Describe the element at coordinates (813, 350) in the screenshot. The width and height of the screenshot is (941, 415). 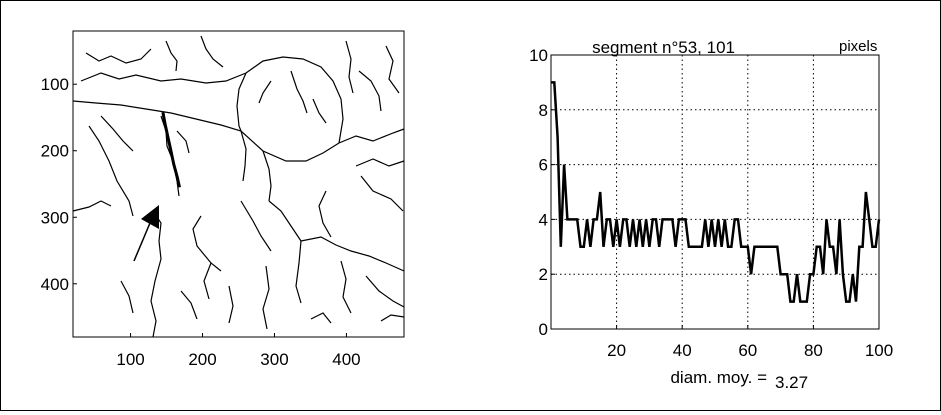
I see `x-tick-label: 80` at that location.